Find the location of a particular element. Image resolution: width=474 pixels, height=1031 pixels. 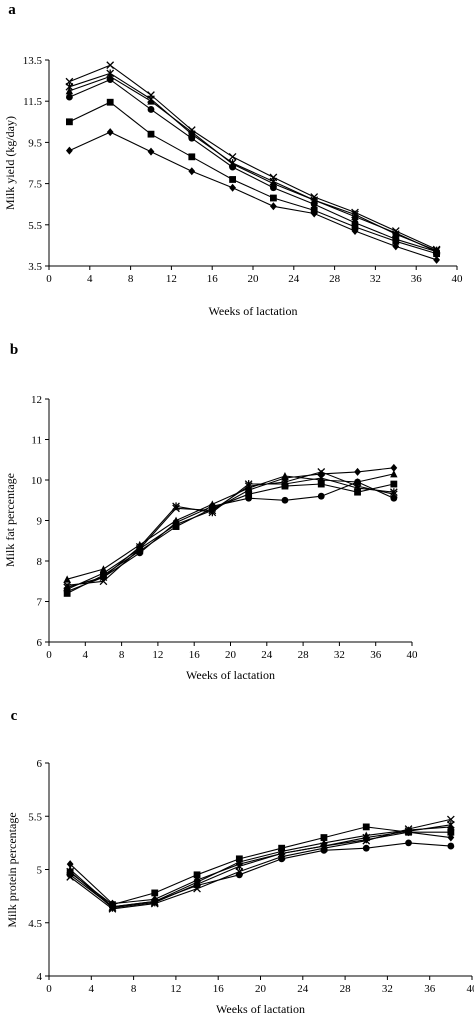

series-line-star is located at coordinates (230, 532).